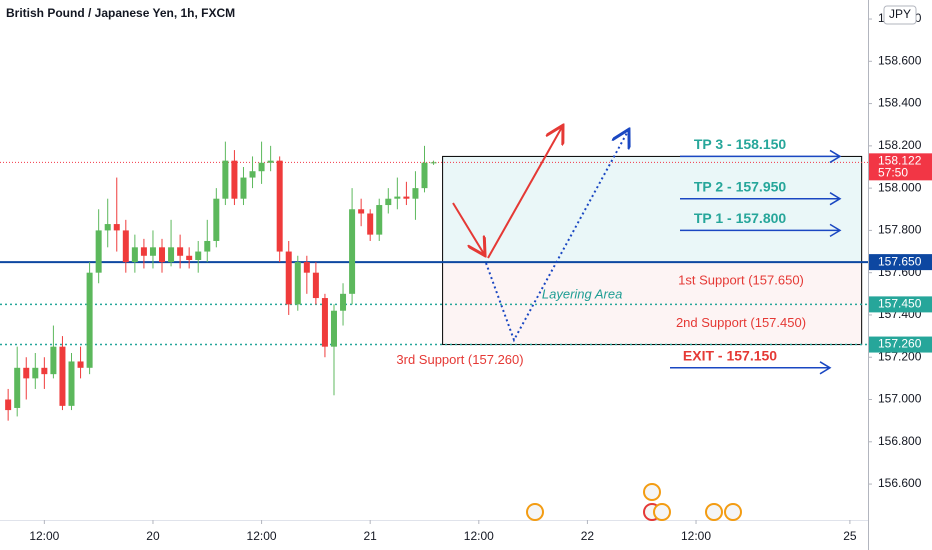  I want to click on x-tick-label: 20, so click(153, 536).